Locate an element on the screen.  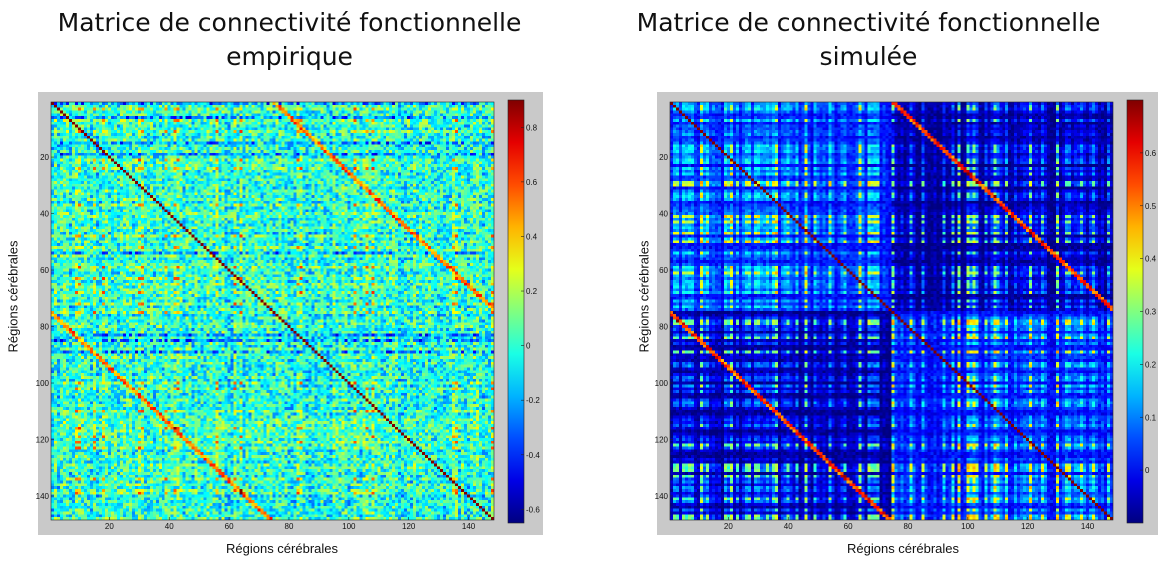
colorbar-tick-label: 0.1 is located at coordinates (1151, 417).